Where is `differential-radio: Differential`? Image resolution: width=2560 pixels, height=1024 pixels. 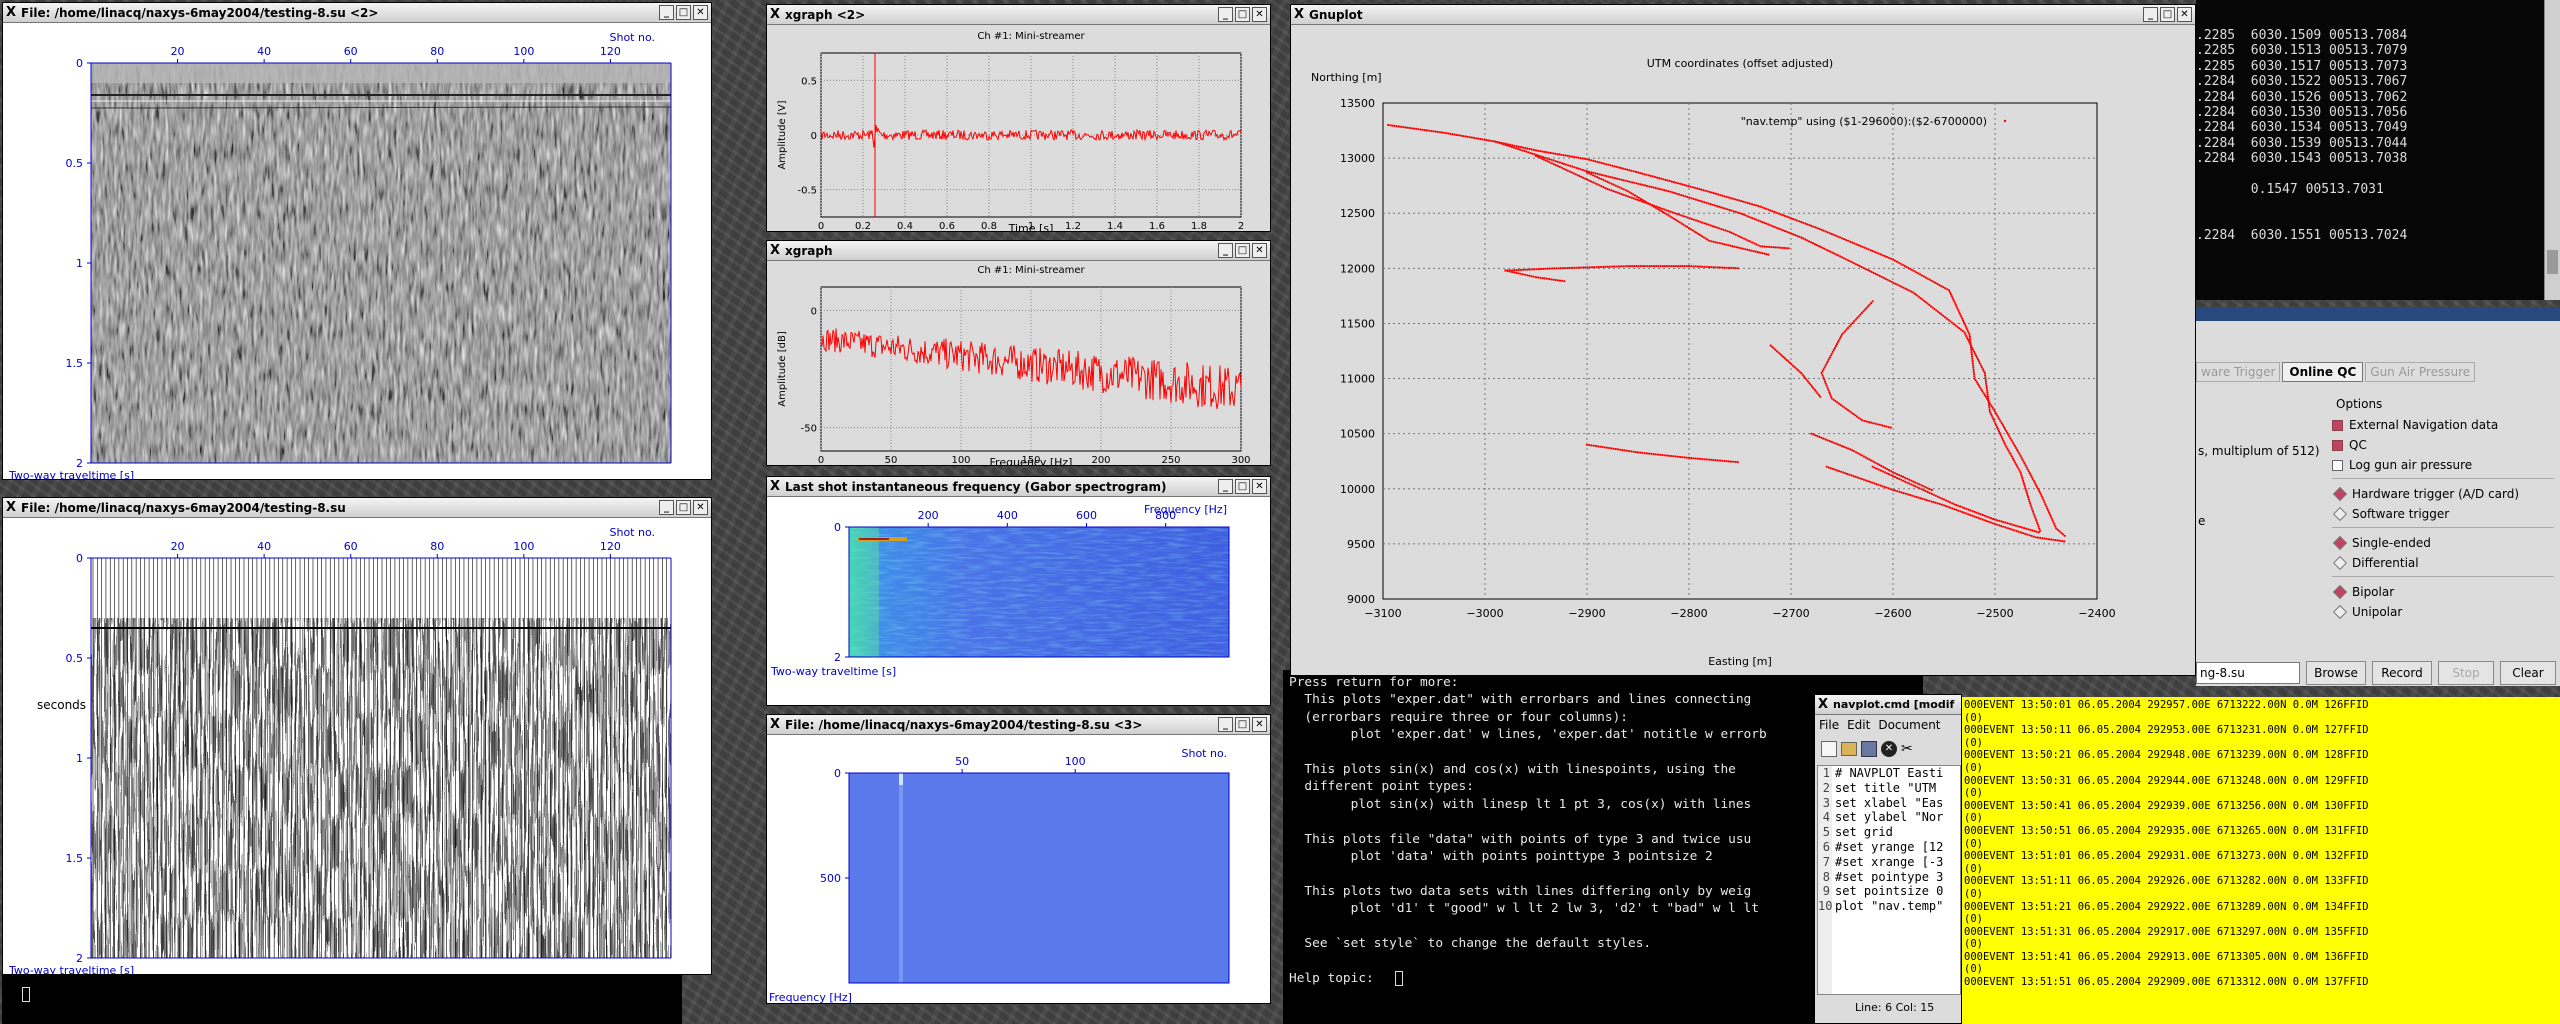 differential-radio: Differential is located at coordinates (2443, 563).